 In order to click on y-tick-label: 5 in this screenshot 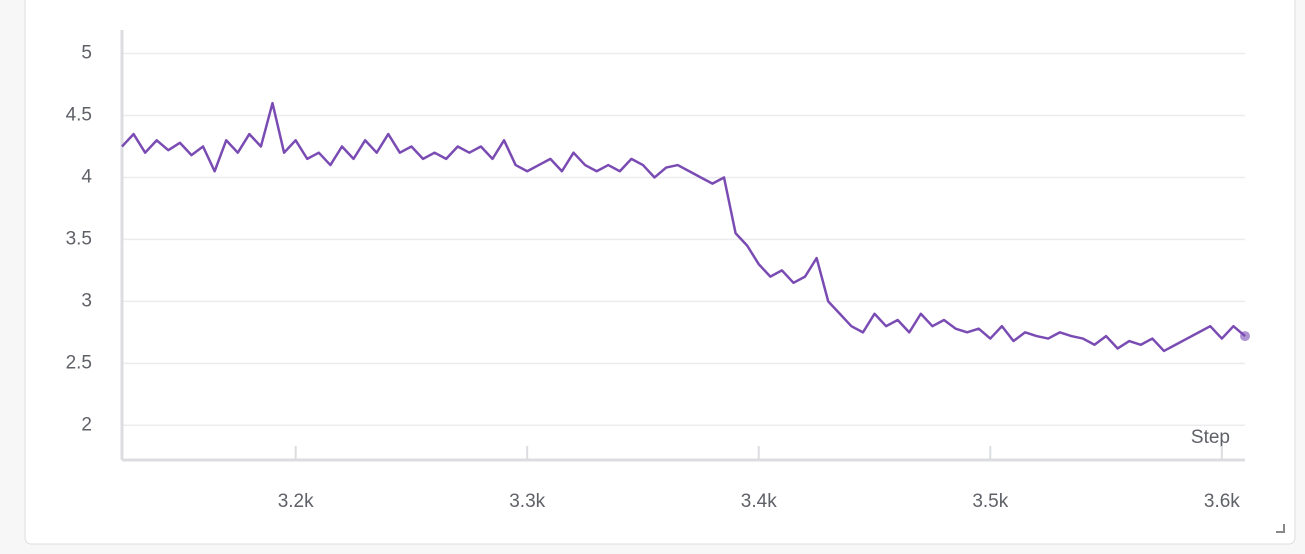, I will do `click(86, 53)`.